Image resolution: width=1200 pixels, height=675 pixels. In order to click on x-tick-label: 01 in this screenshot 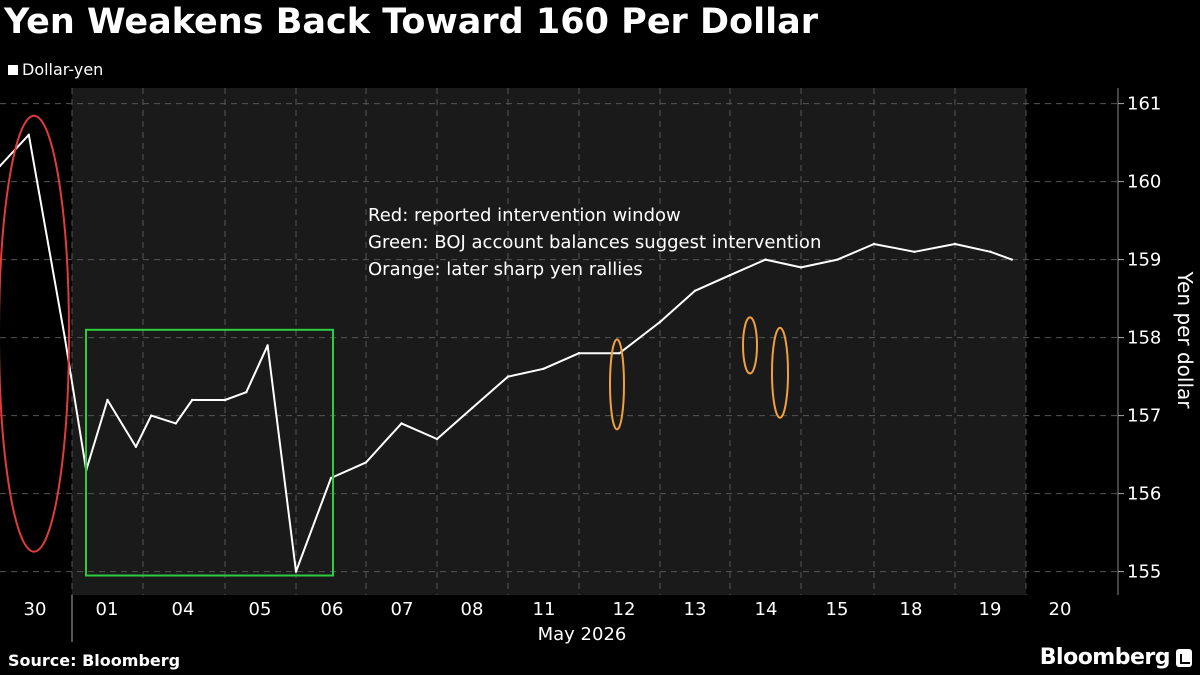, I will do `click(107, 609)`.